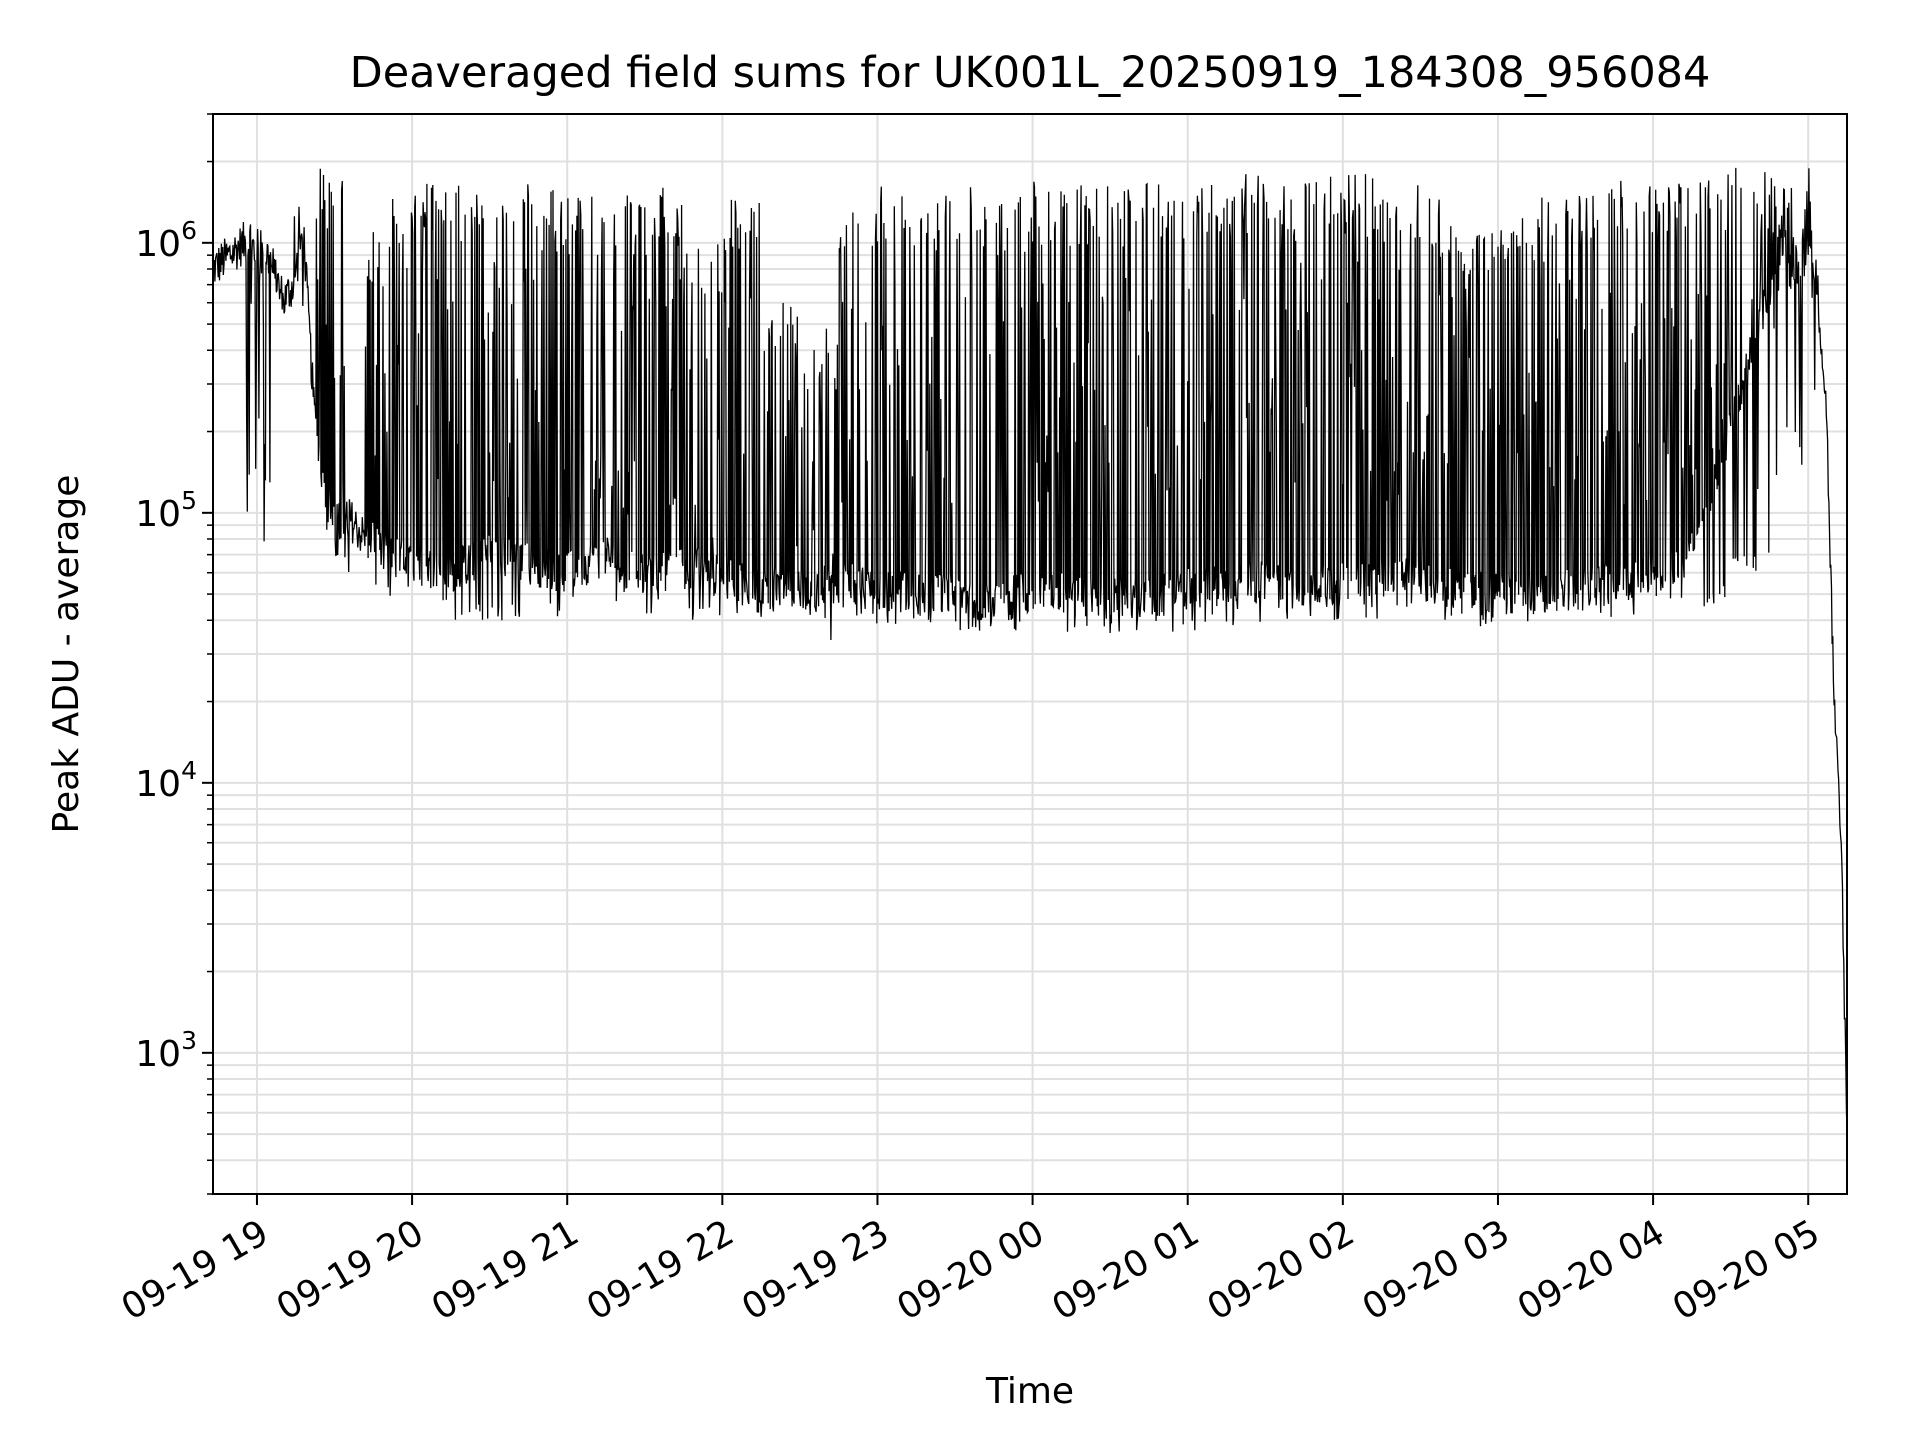  Describe the element at coordinates (660, 1270) in the screenshot. I see `x-tick-label: 09-19 22` at that location.